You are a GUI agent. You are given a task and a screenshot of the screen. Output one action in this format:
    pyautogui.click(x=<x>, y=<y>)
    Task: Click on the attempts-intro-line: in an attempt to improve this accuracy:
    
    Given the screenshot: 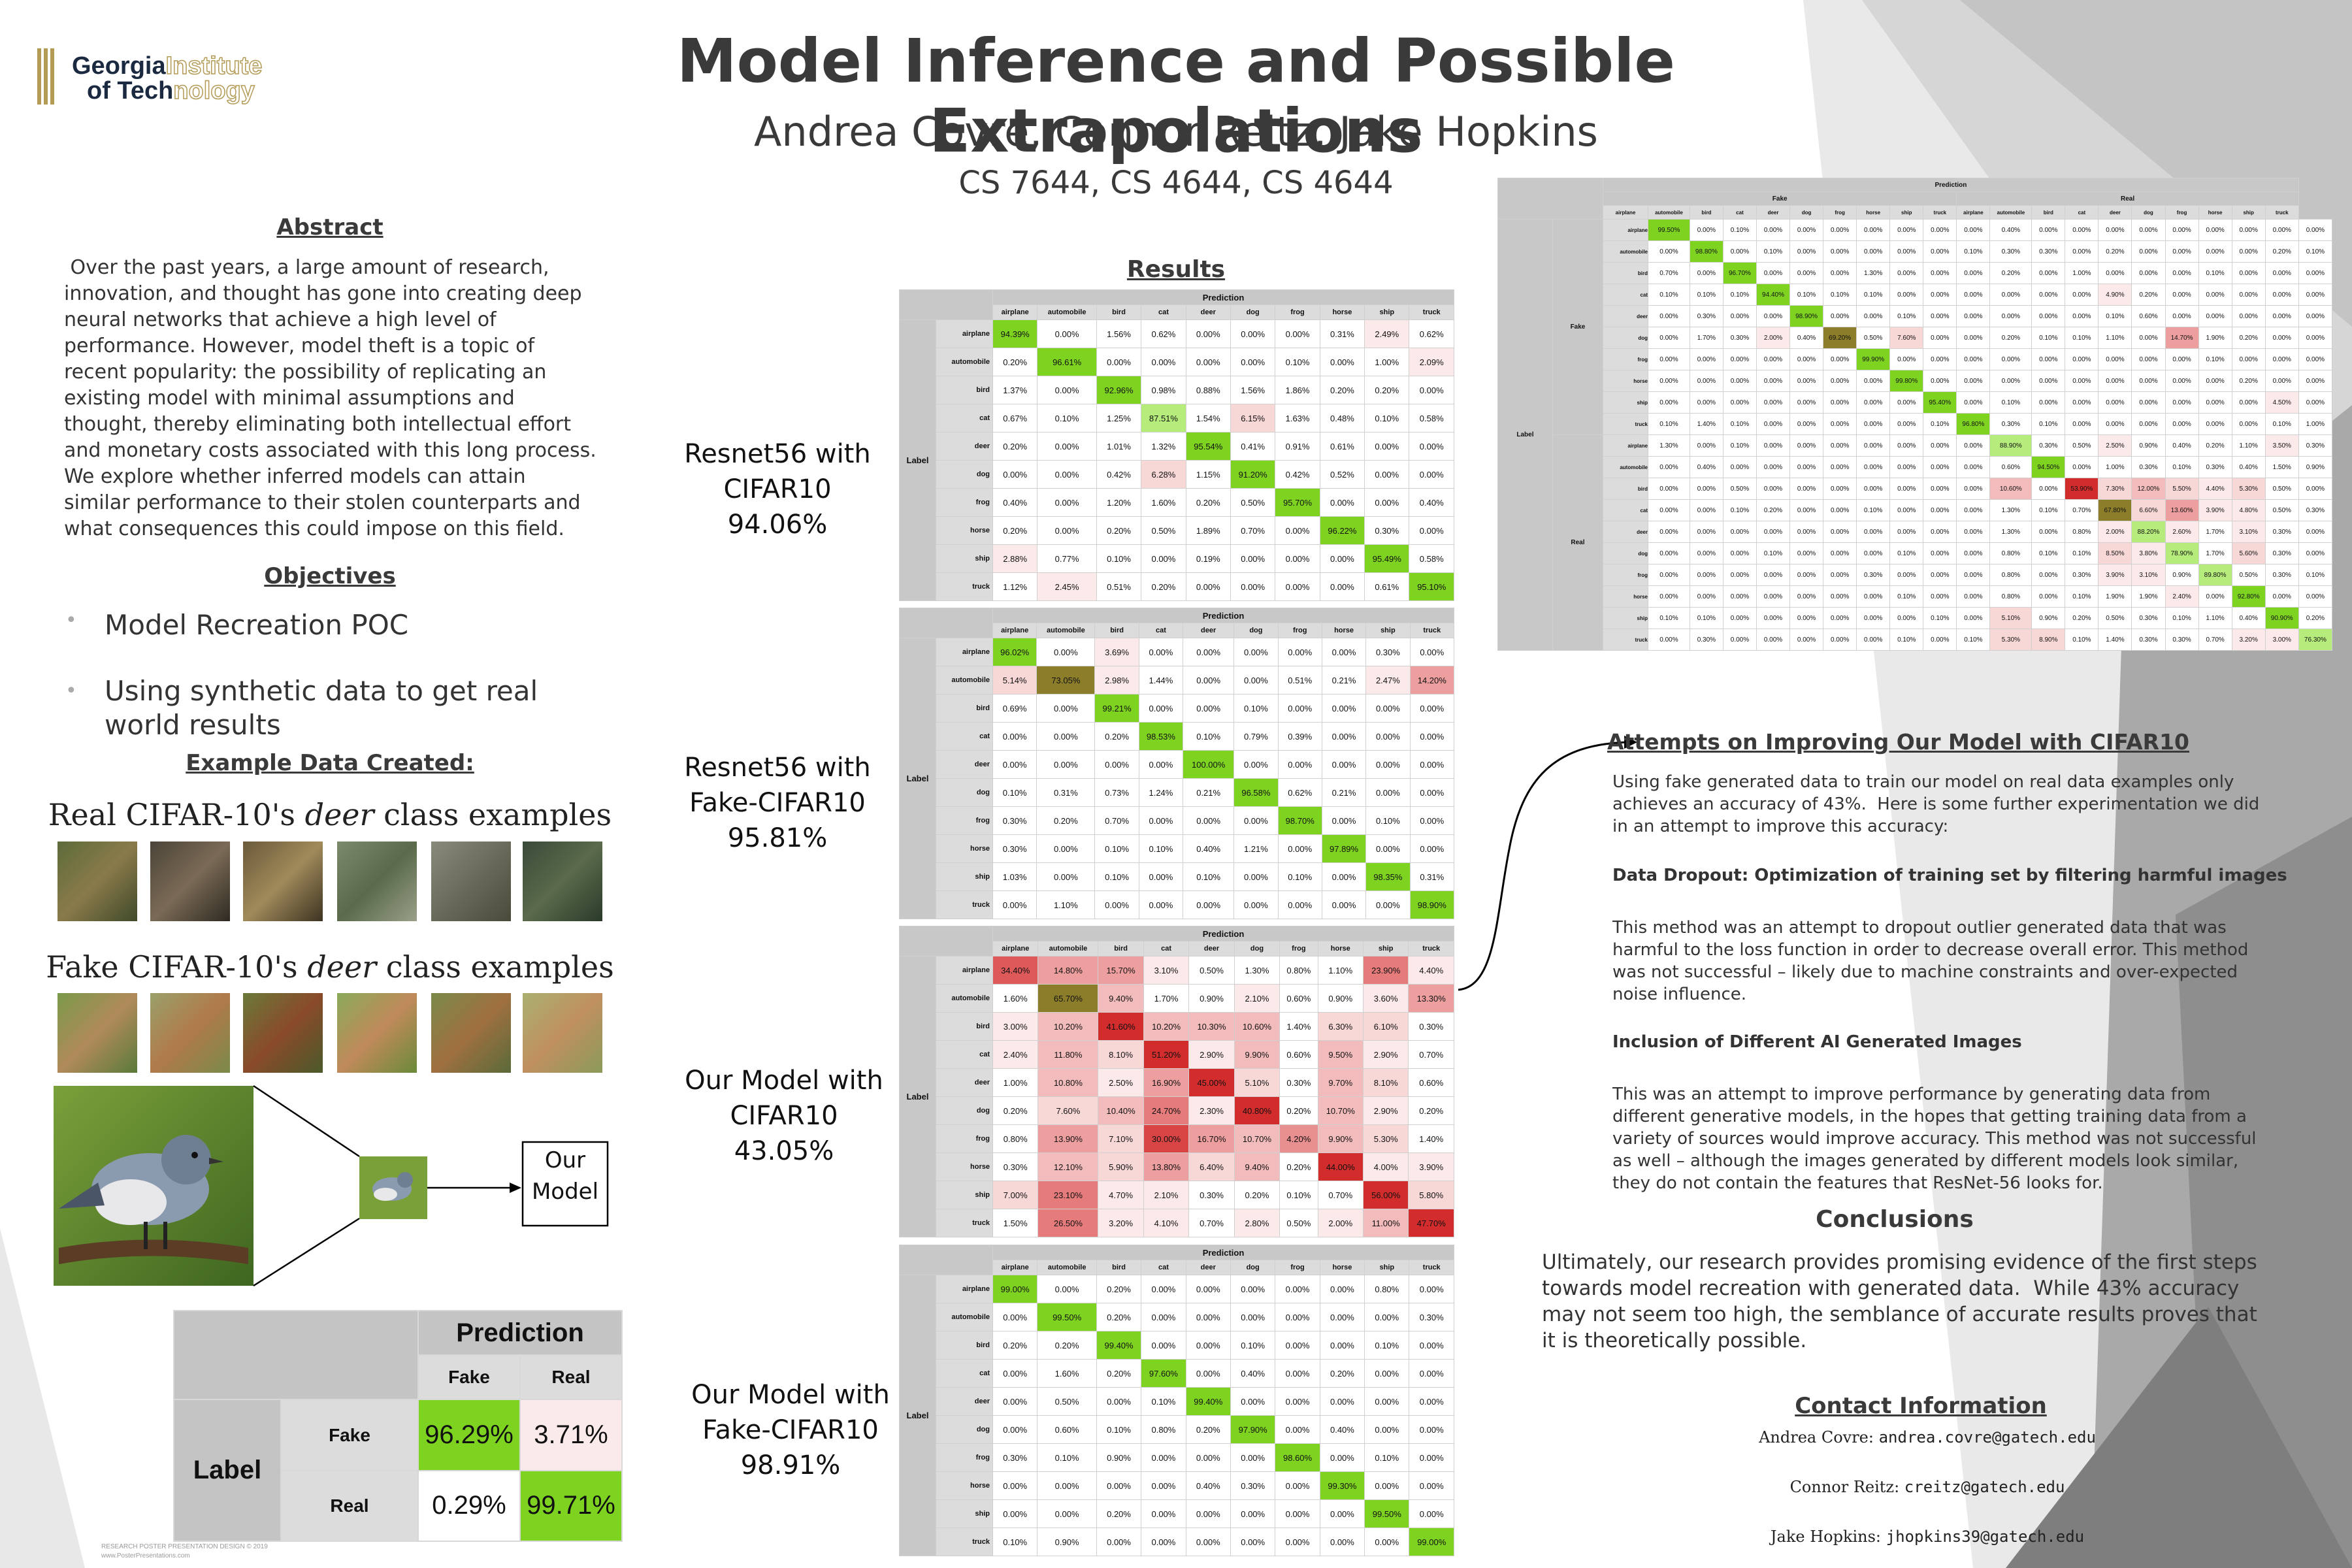 What is the action you would take?
    pyautogui.click(x=1780, y=826)
    